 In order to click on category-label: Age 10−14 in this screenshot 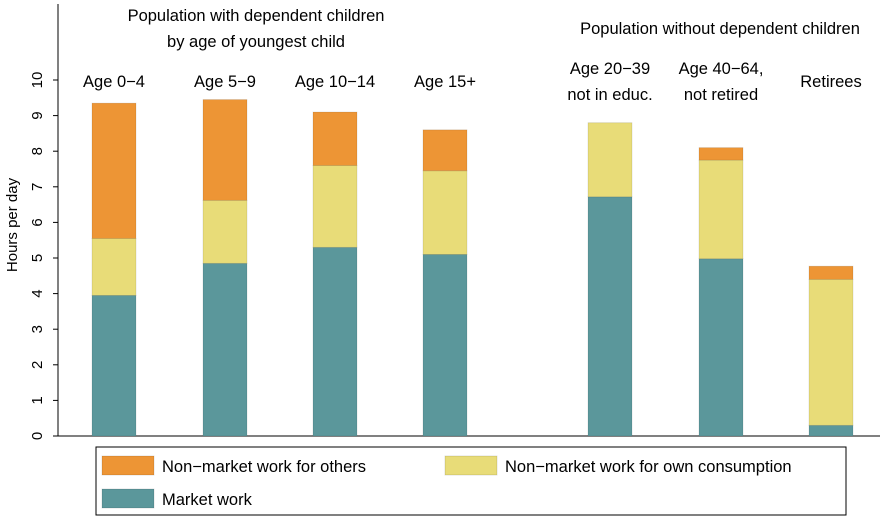, I will do `click(335, 82)`.